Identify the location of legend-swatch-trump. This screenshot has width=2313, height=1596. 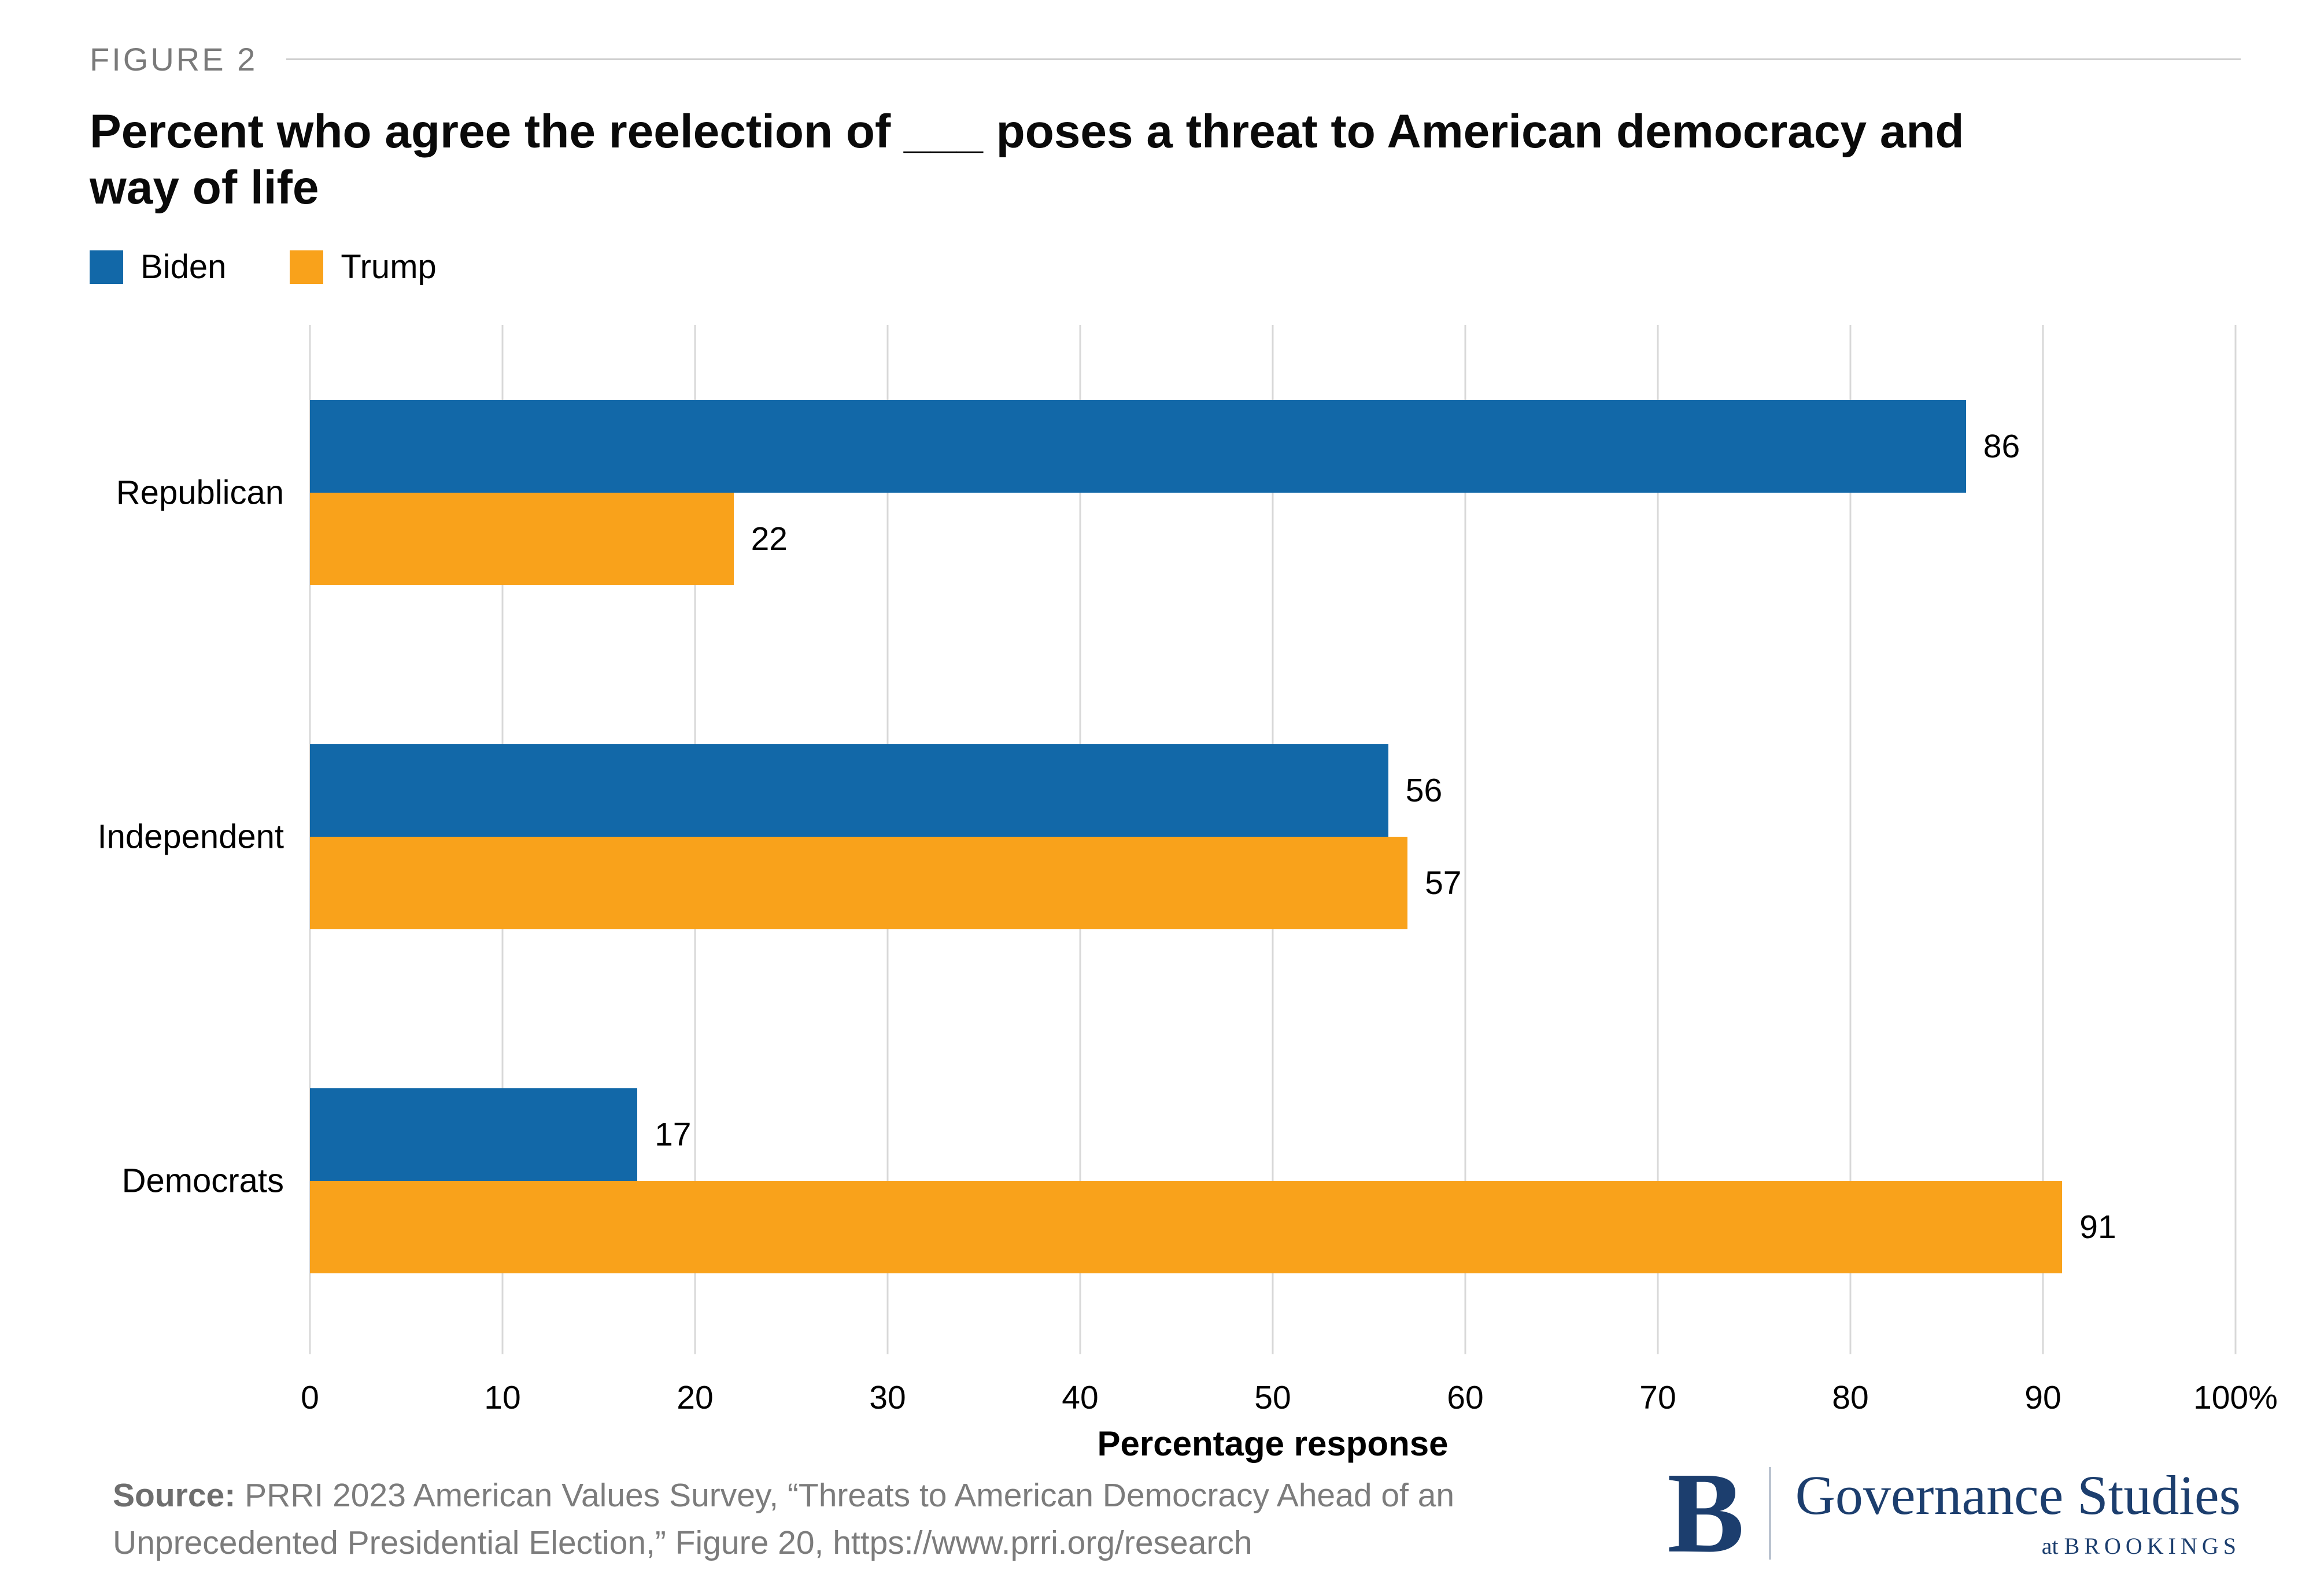
(307, 267).